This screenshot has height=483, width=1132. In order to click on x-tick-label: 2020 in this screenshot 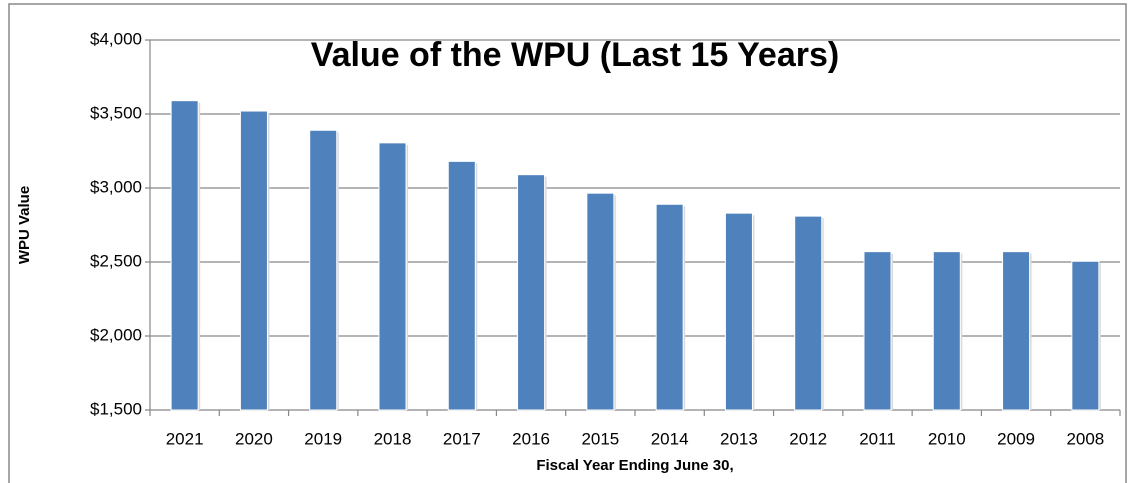, I will do `click(254, 438)`.